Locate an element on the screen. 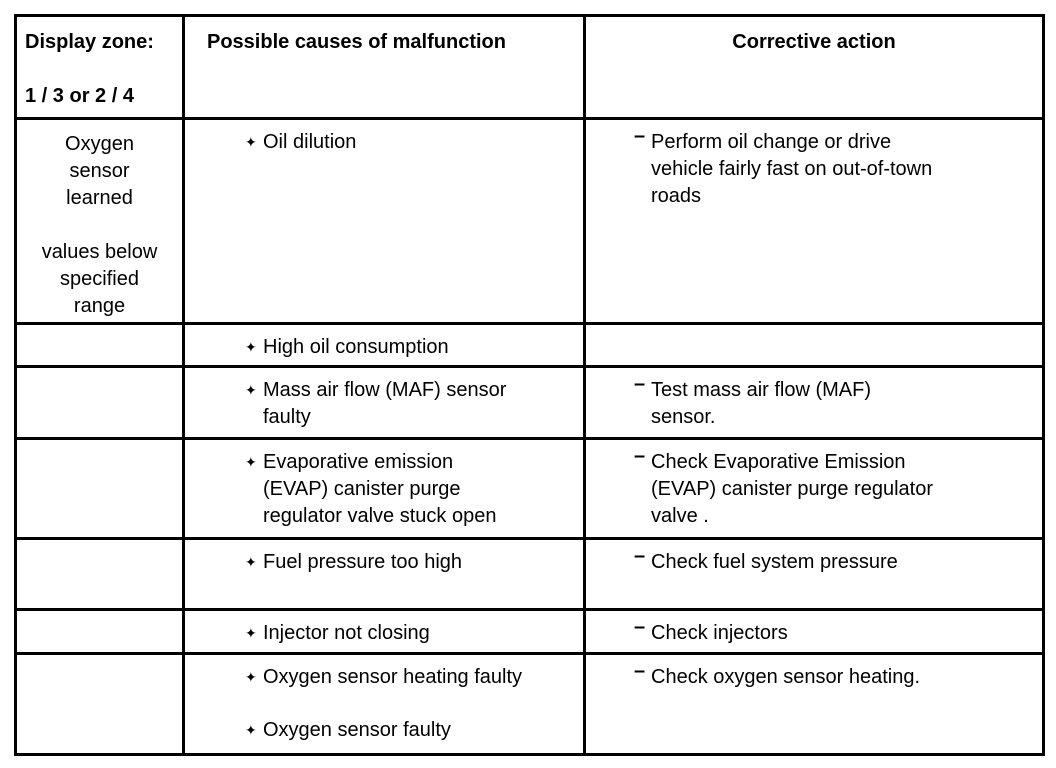  zone-line: learned is located at coordinates (99, 198).